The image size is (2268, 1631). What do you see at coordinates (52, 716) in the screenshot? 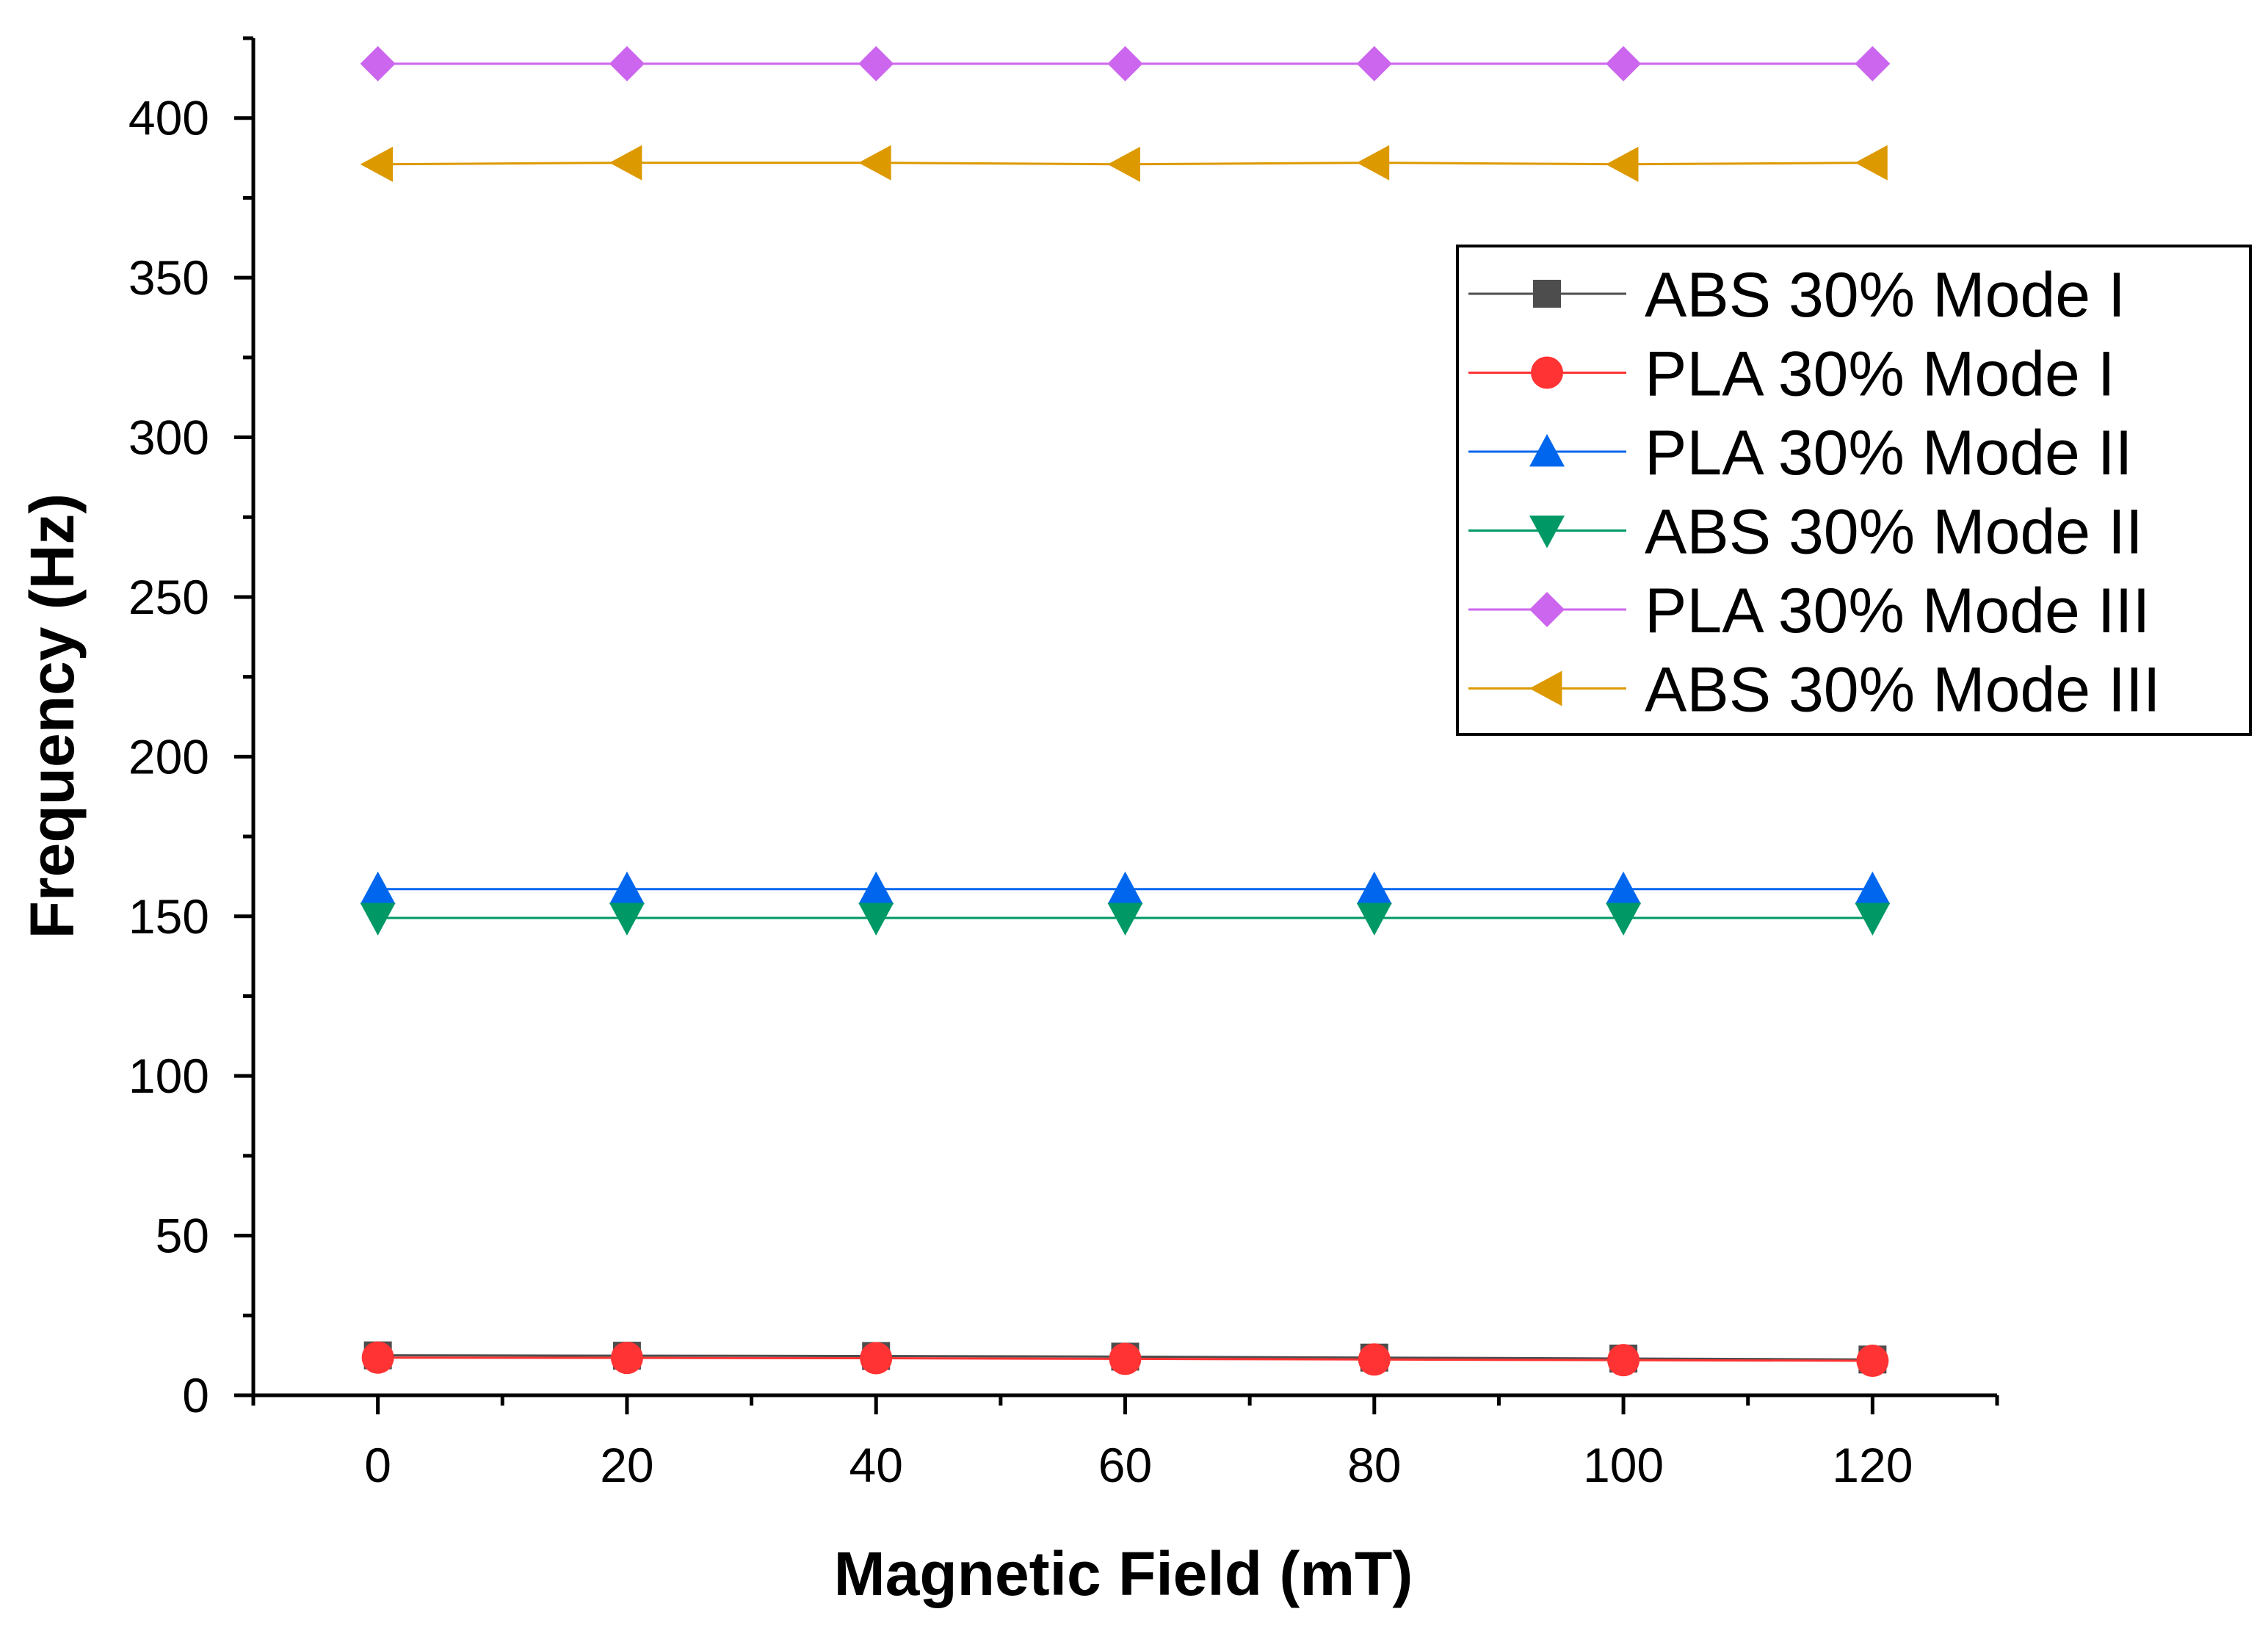
I see `y-axis-title: Frequency (Hz)` at bounding box center [52, 716].